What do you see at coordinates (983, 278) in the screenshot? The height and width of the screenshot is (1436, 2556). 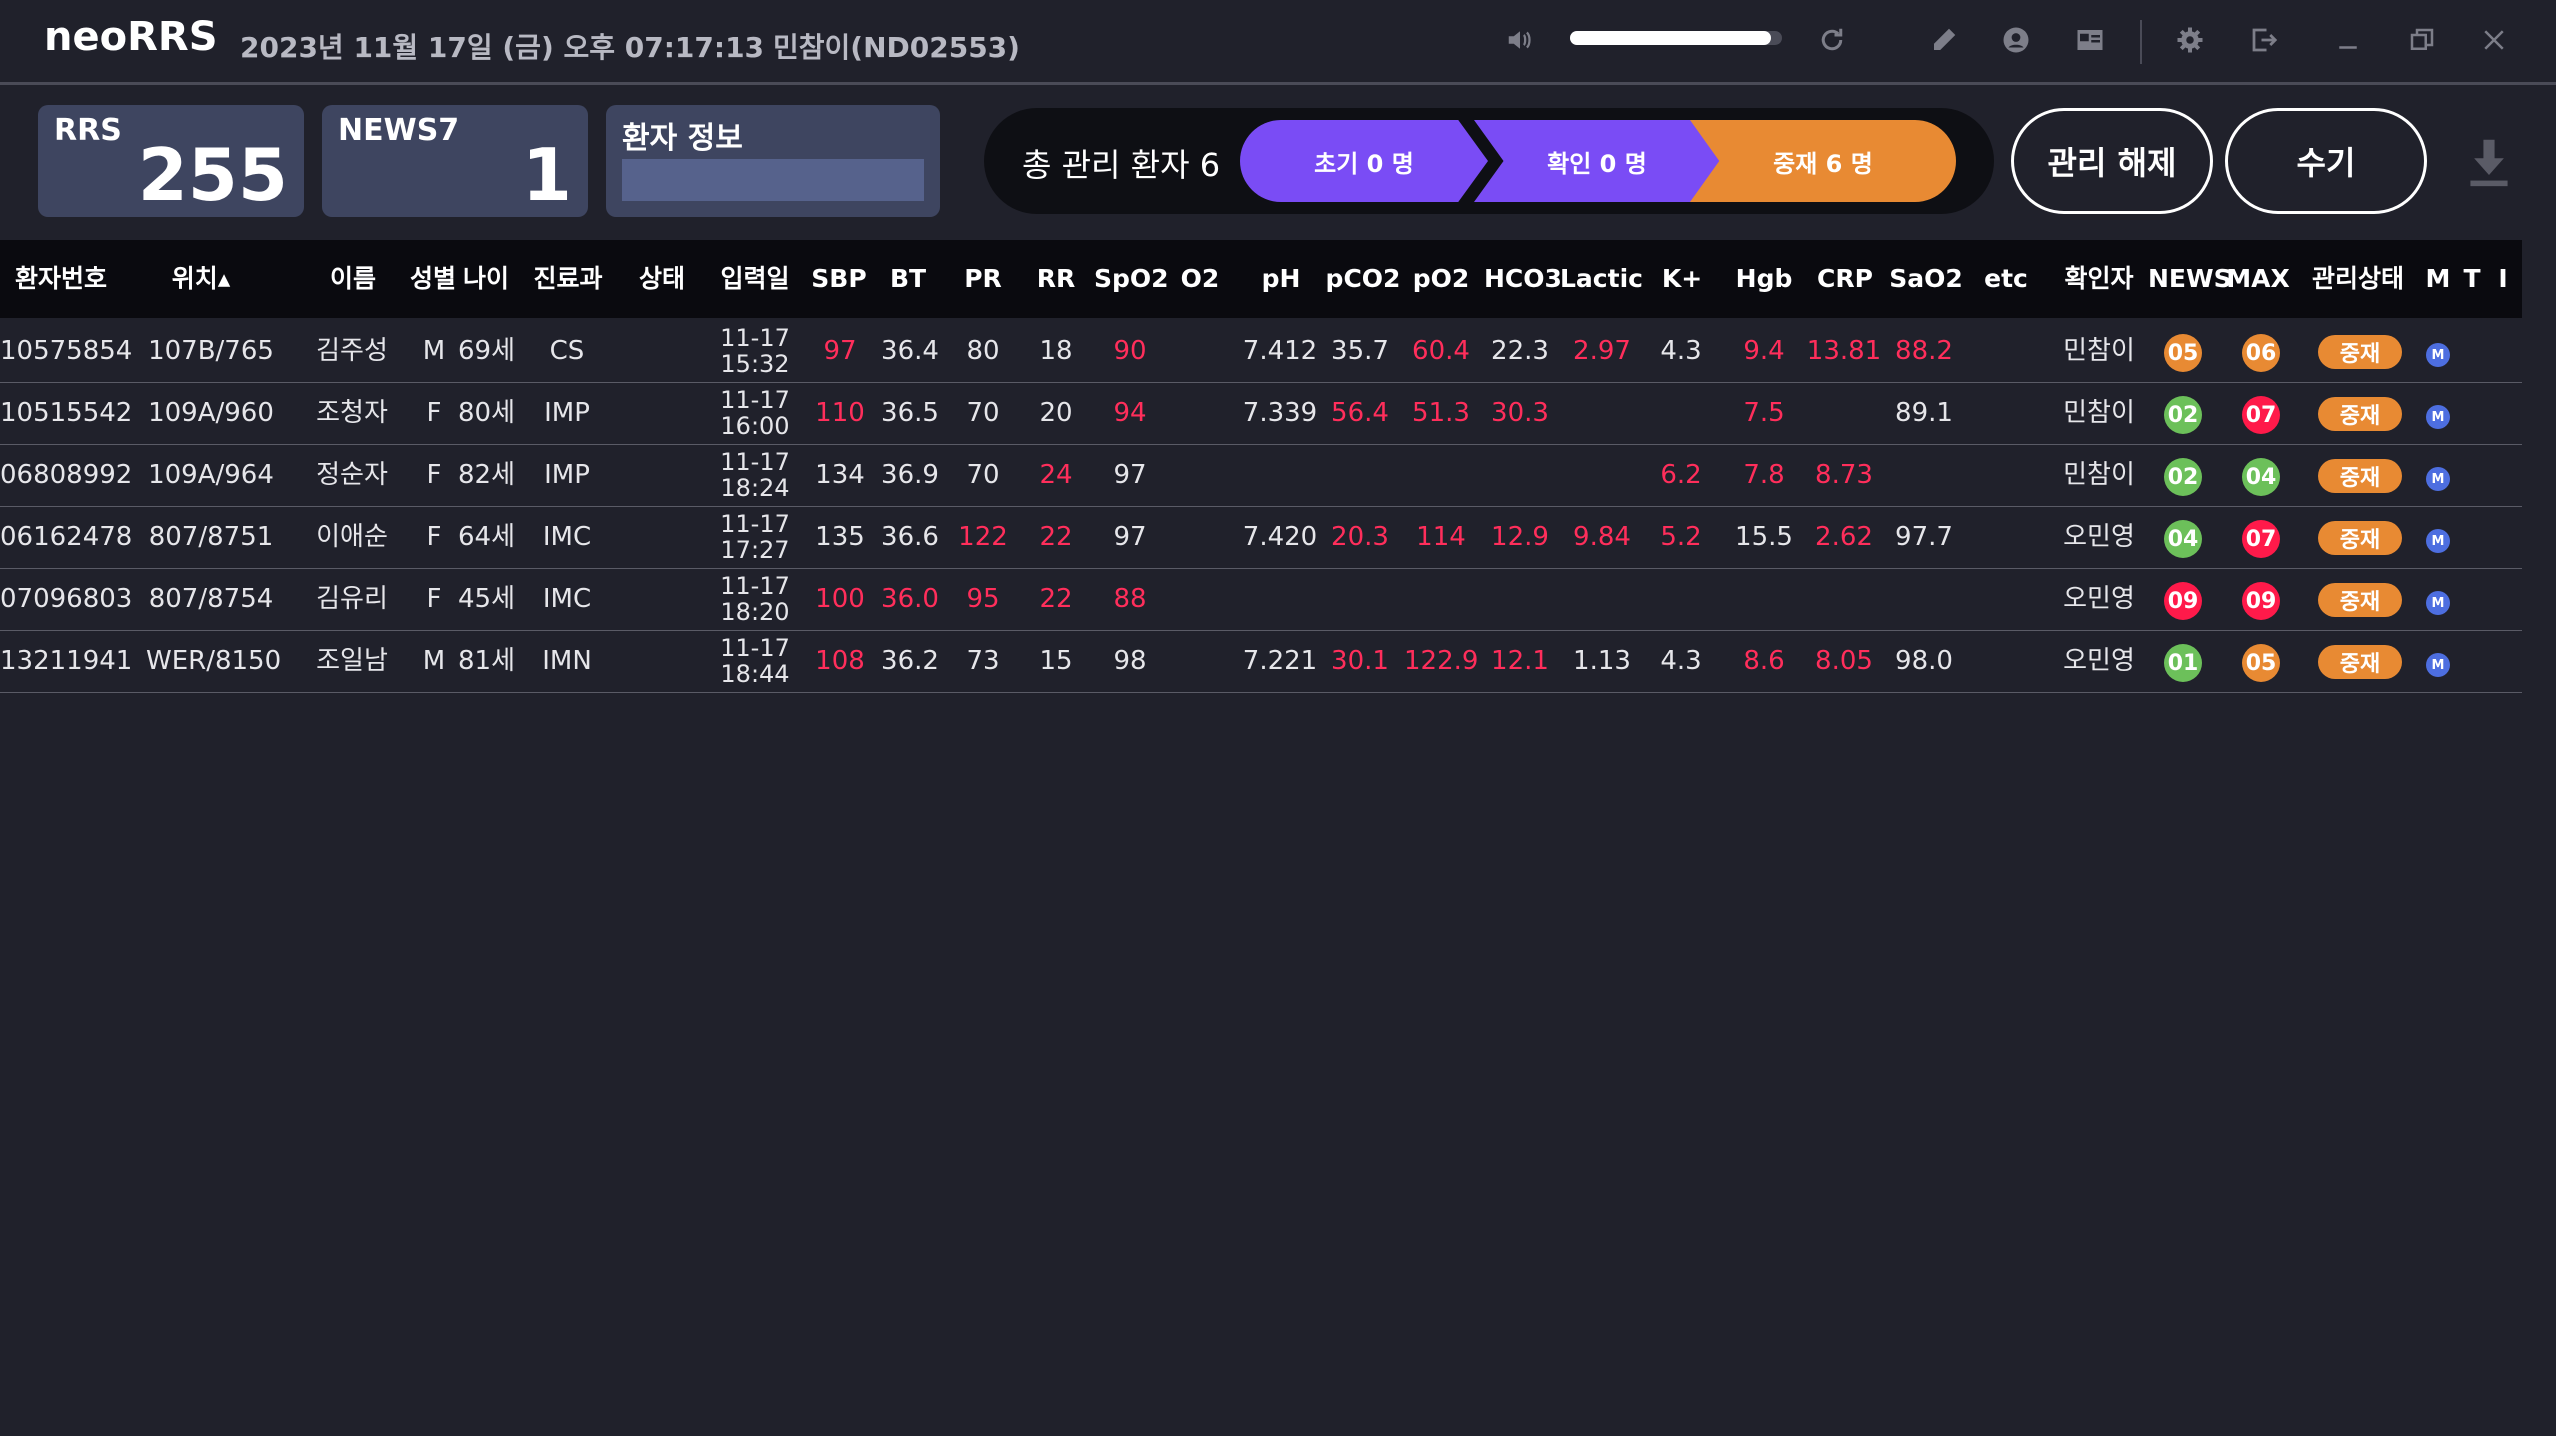 I see `column-header: PR` at bounding box center [983, 278].